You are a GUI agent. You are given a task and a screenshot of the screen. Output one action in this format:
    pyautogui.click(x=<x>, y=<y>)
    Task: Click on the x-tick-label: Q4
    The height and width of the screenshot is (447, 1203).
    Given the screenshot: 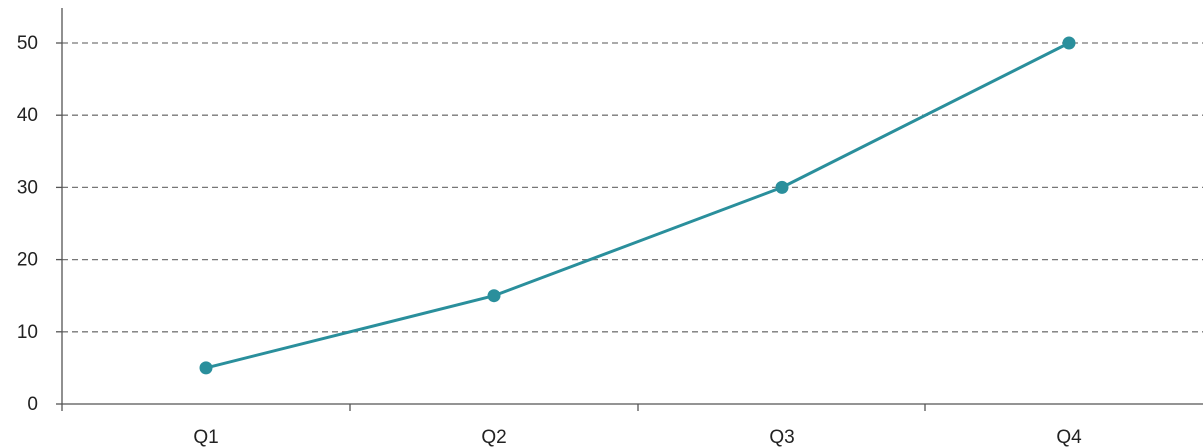 What is the action you would take?
    pyautogui.click(x=1069, y=437)
    